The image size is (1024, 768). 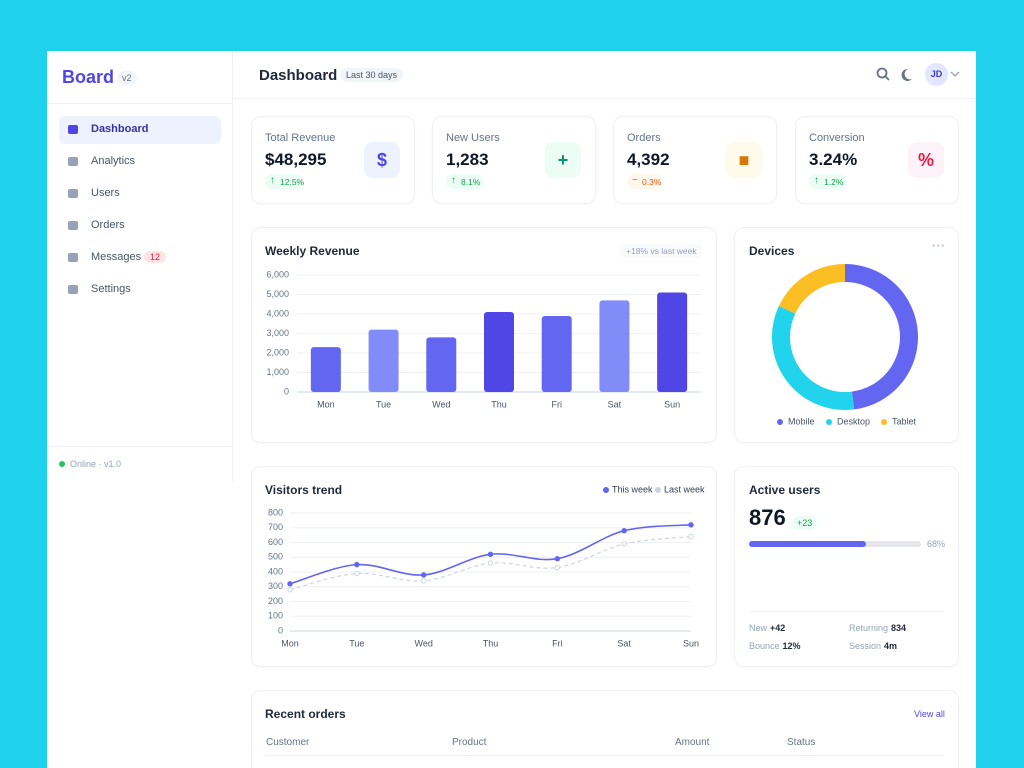 I want to click on theme-icon, so click(x=907, y=75).